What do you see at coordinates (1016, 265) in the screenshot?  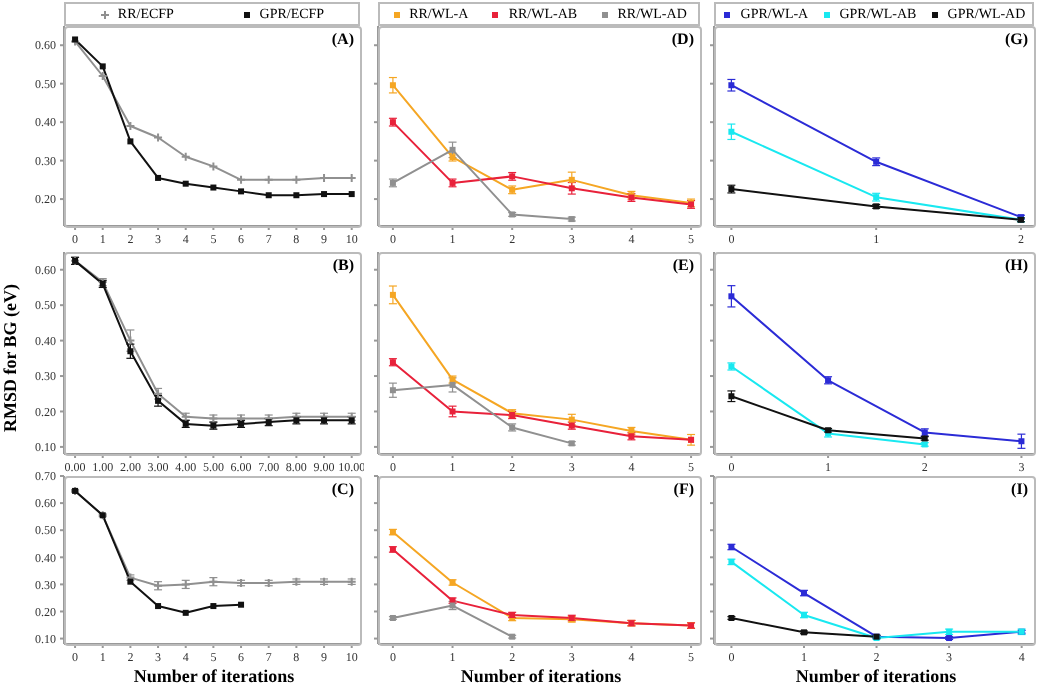 I see `chart-title: (H)` at bounding box center [1016, 265].